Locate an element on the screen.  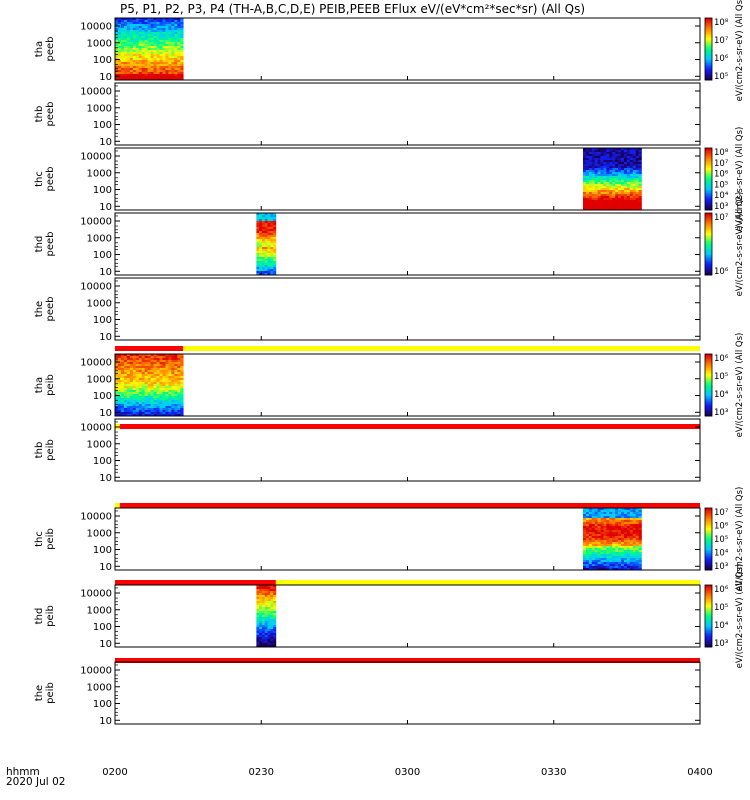
panel-label: thdpeeb is located at coordinates (45, 244).